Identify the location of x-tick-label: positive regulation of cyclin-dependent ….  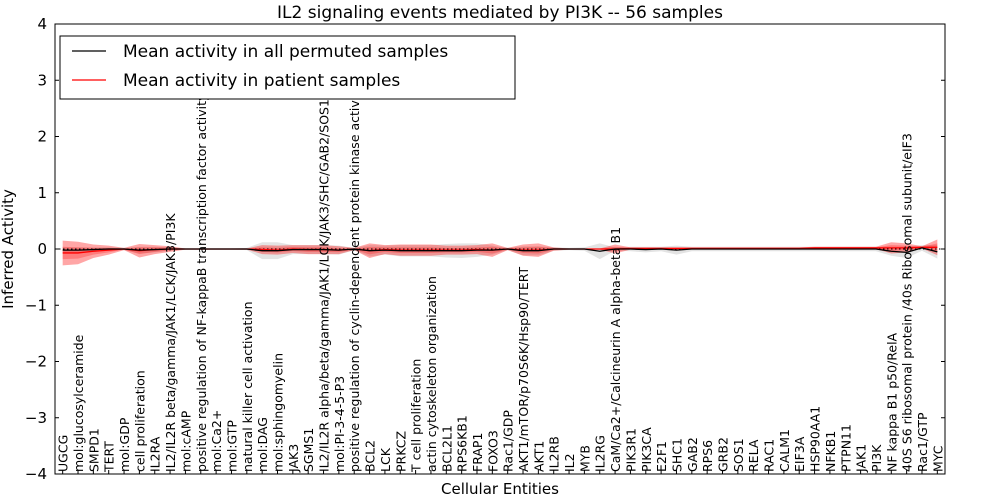
(354, 278).